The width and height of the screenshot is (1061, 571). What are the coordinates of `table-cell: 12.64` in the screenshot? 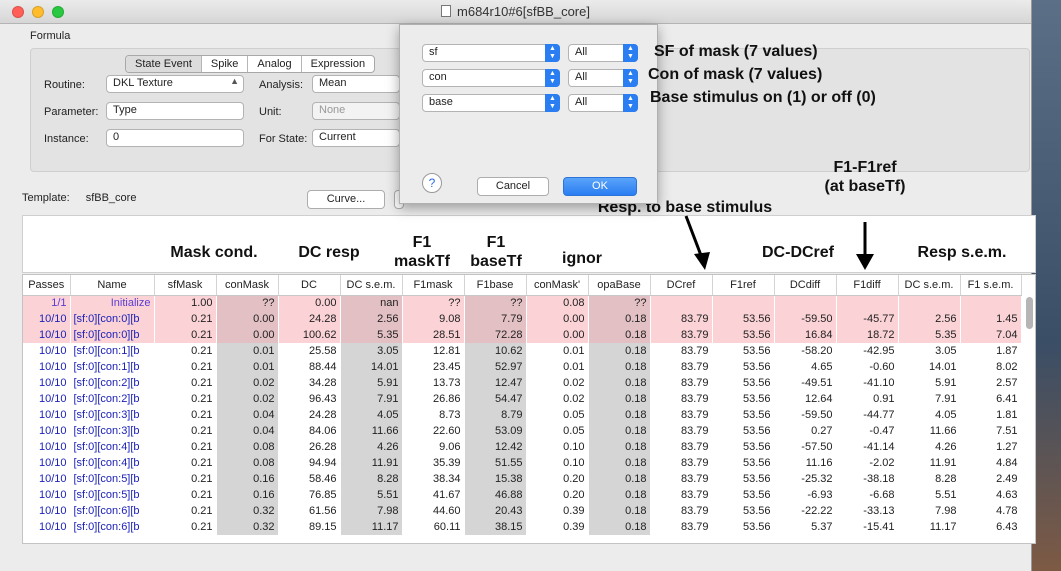 It's located at (818, 399).